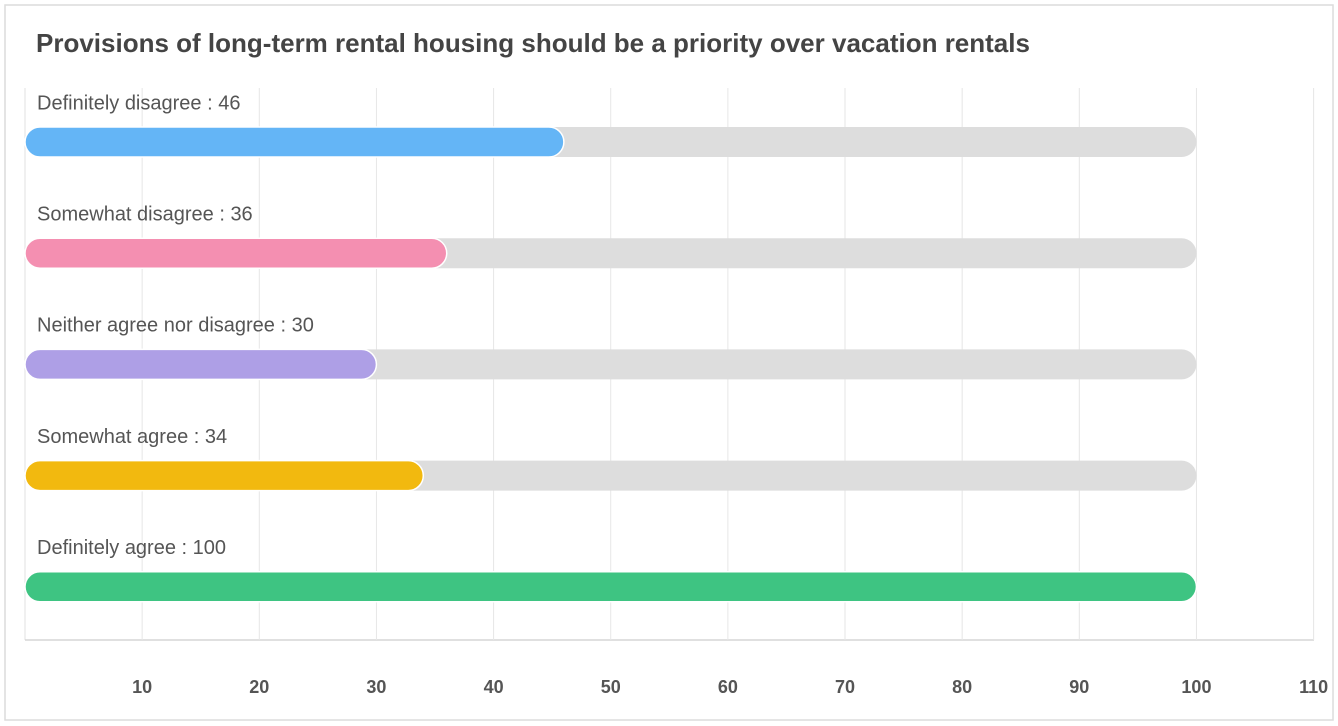 The height and width of the screenshot is (726, 1338). I want to click on x-tick-label: 60, so click(728, 687).